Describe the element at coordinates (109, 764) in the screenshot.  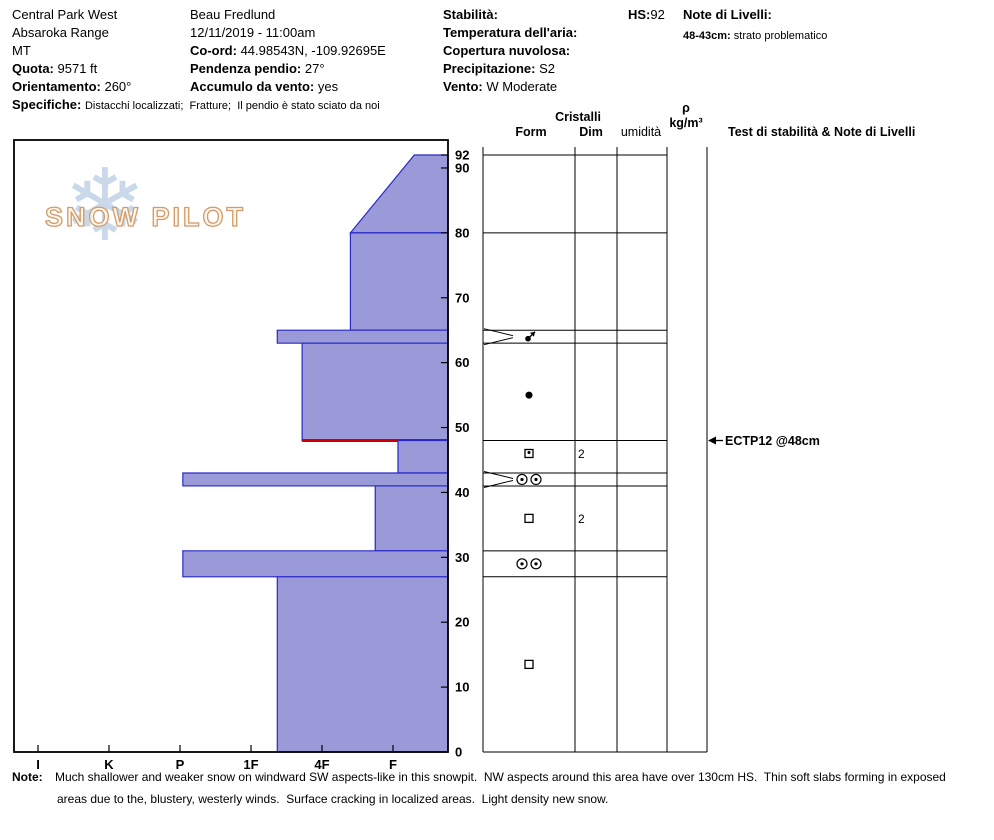
I see `hardness-tick-label: K` at that location.